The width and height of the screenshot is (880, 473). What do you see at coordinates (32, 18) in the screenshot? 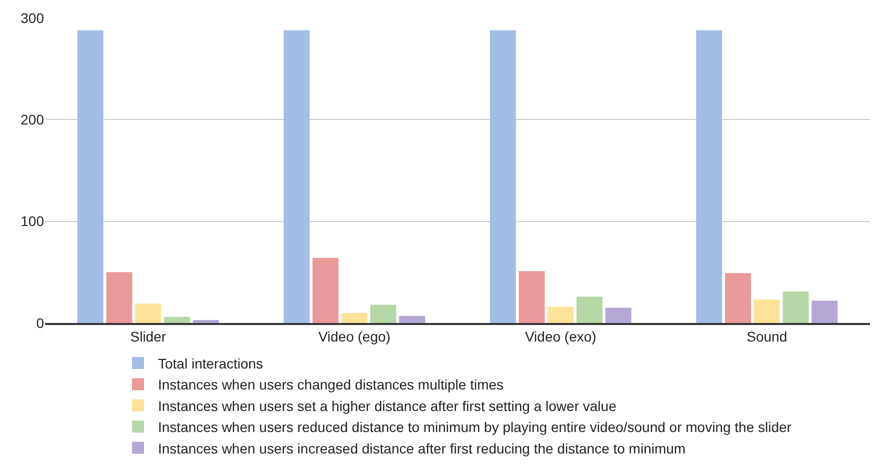
I see `y-tick-label: 300` at bounding box center [32, 18].